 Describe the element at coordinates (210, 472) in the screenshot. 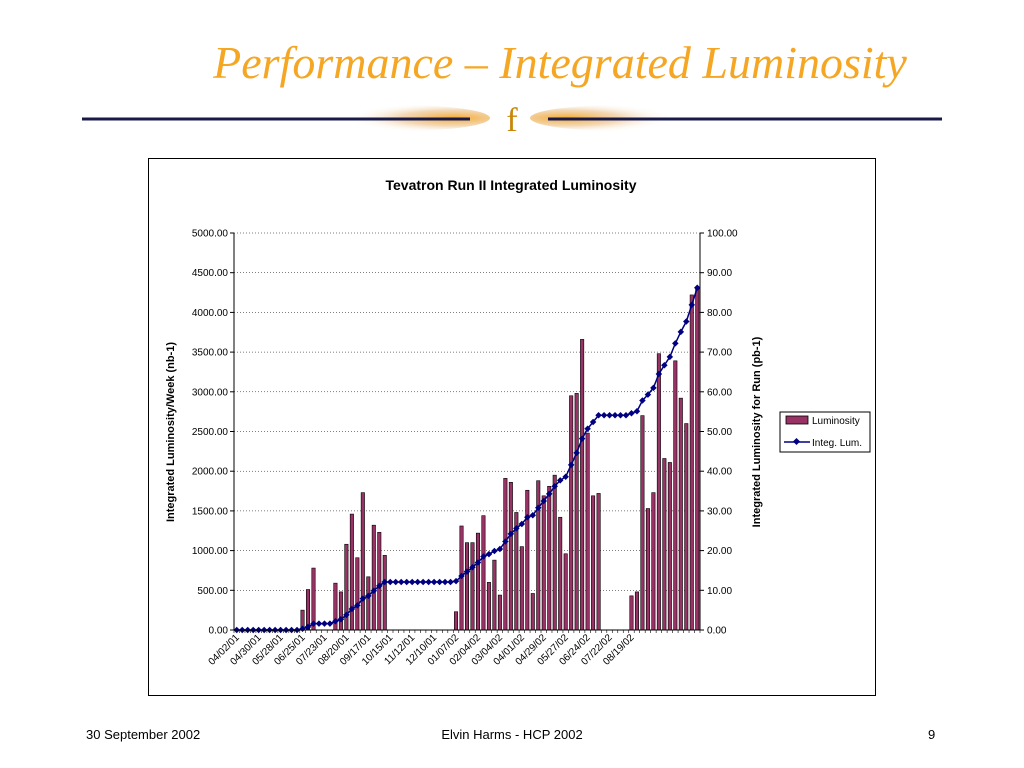

I see `y-tick-label: 2000.00` at that location.